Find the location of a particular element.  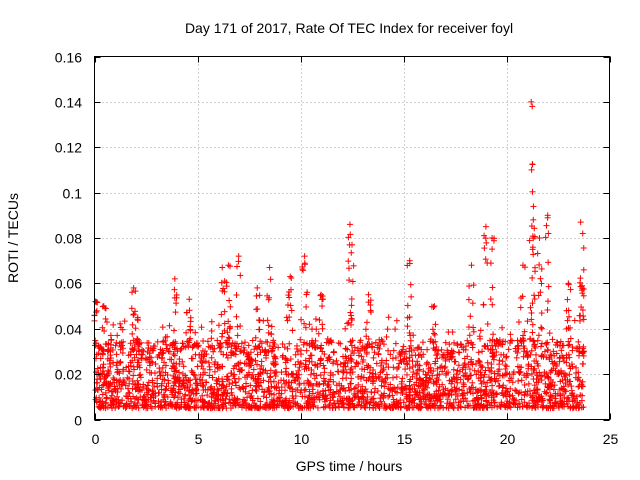

y-tick-label: 0.1 is located at coordinates (73, 194).